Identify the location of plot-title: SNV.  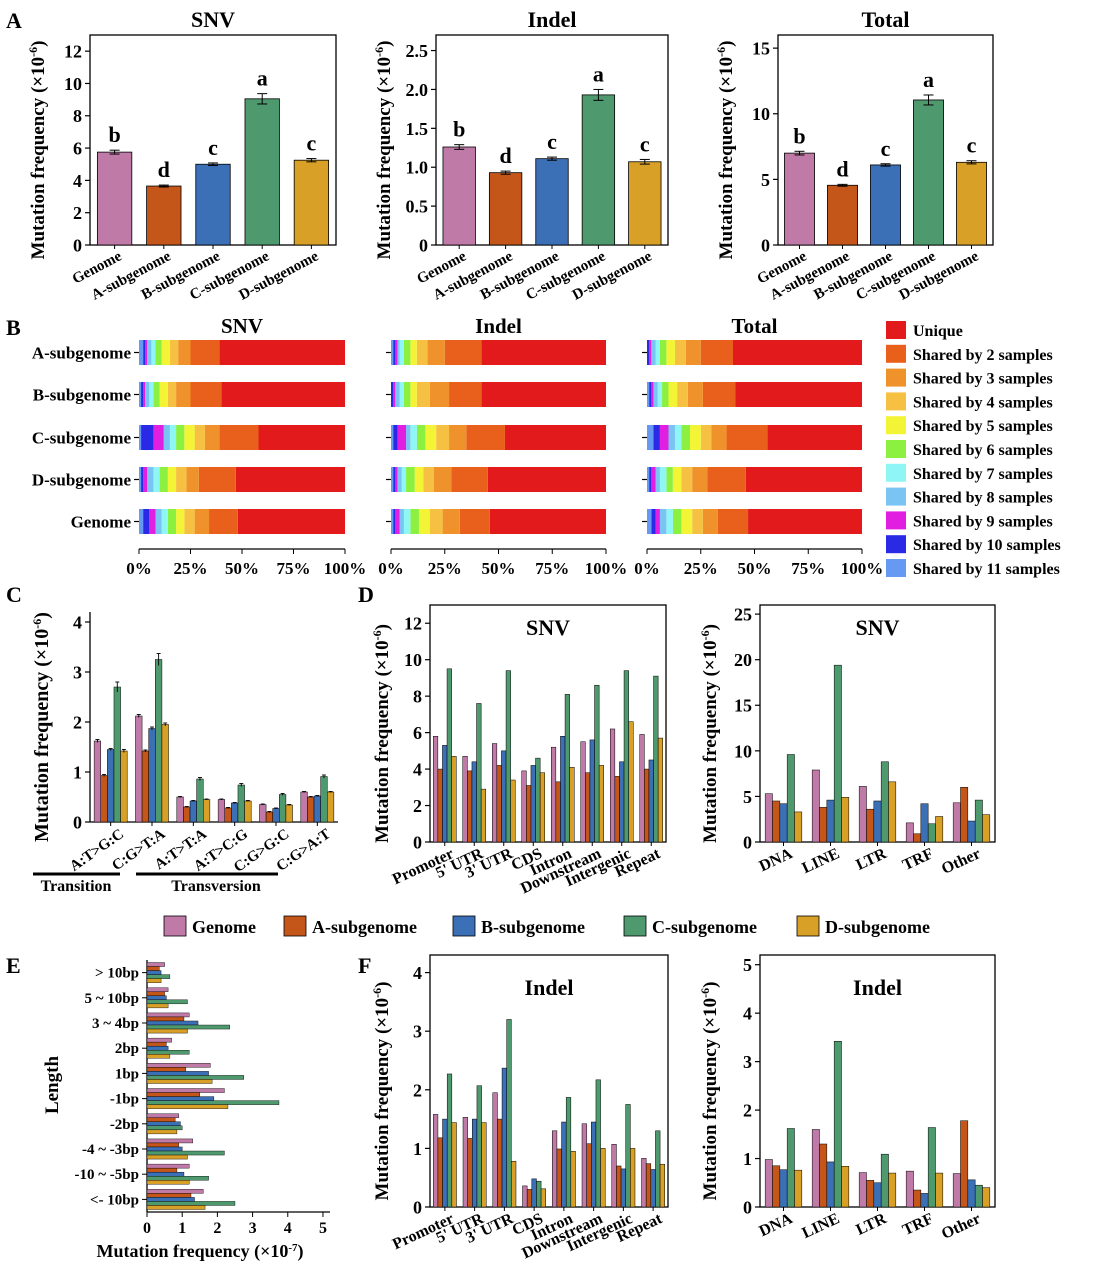
(877, 627).